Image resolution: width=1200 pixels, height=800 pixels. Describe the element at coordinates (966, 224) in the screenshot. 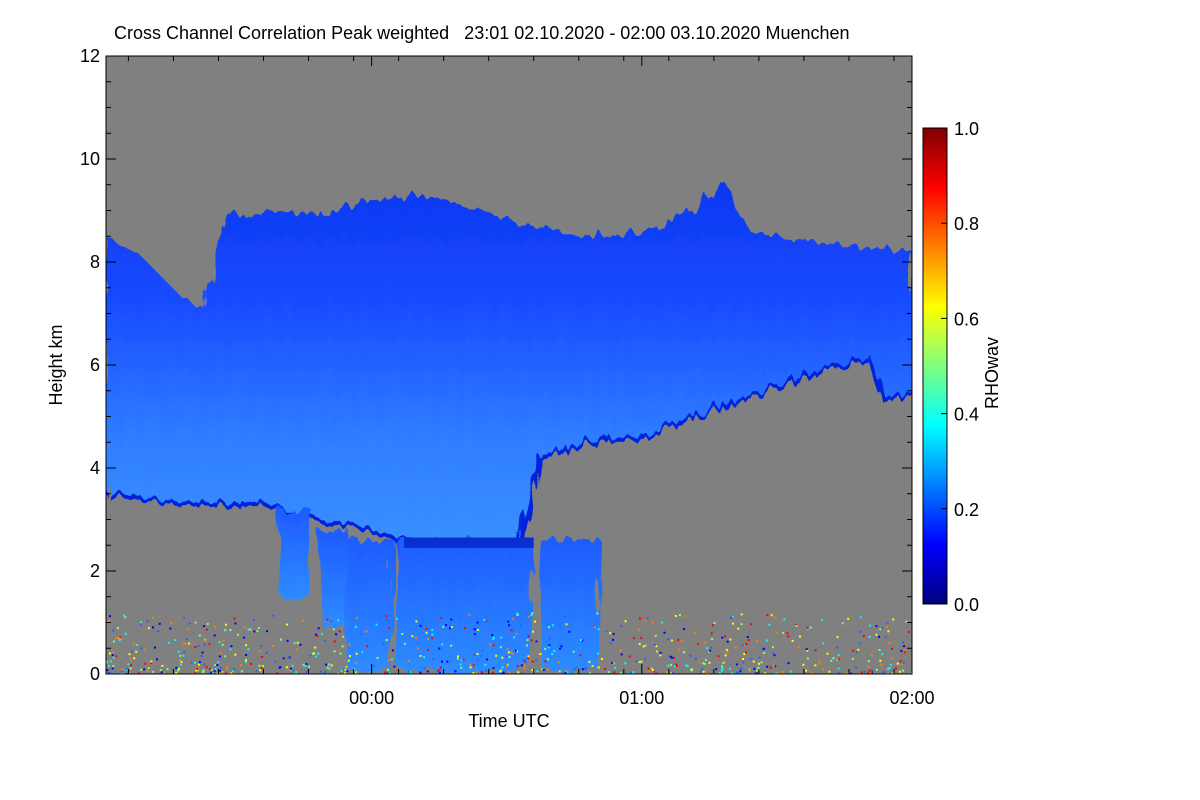

I see `colorbar-tick-label: 0.8` at that location.